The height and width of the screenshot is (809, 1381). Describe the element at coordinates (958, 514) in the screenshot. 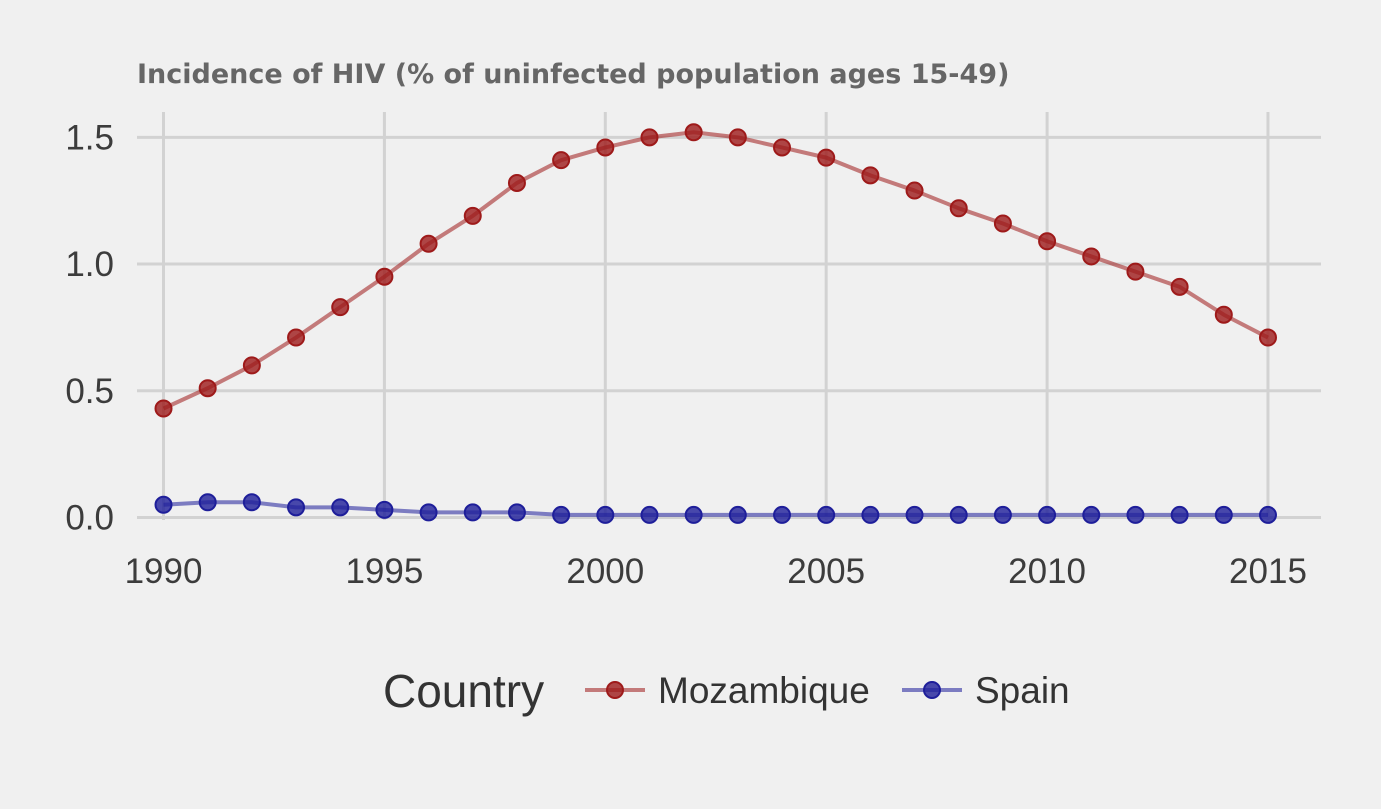

I see `point-spain-2008` at that location.